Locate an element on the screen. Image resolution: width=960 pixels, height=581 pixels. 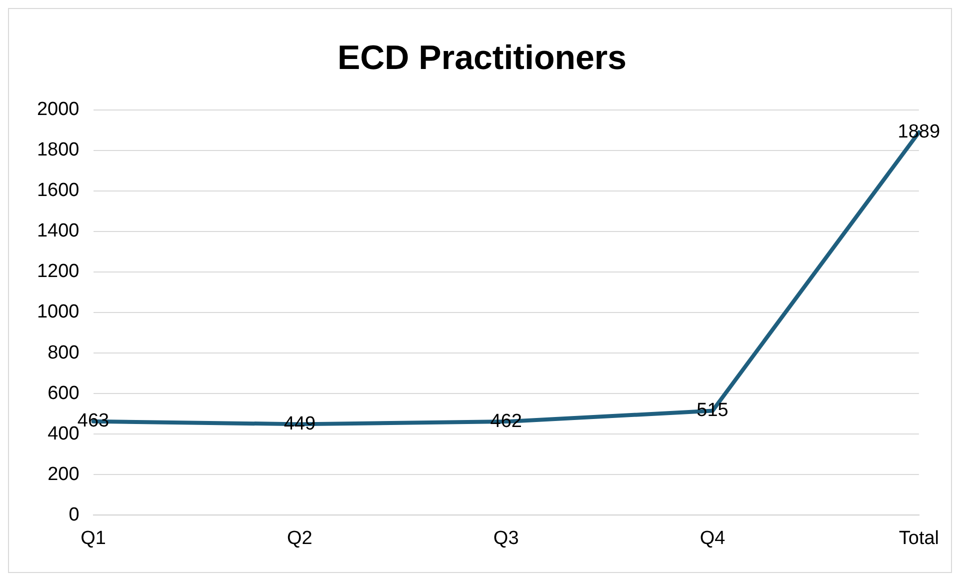
y-tick-label: 1200 is located at coordinates (58, 271).